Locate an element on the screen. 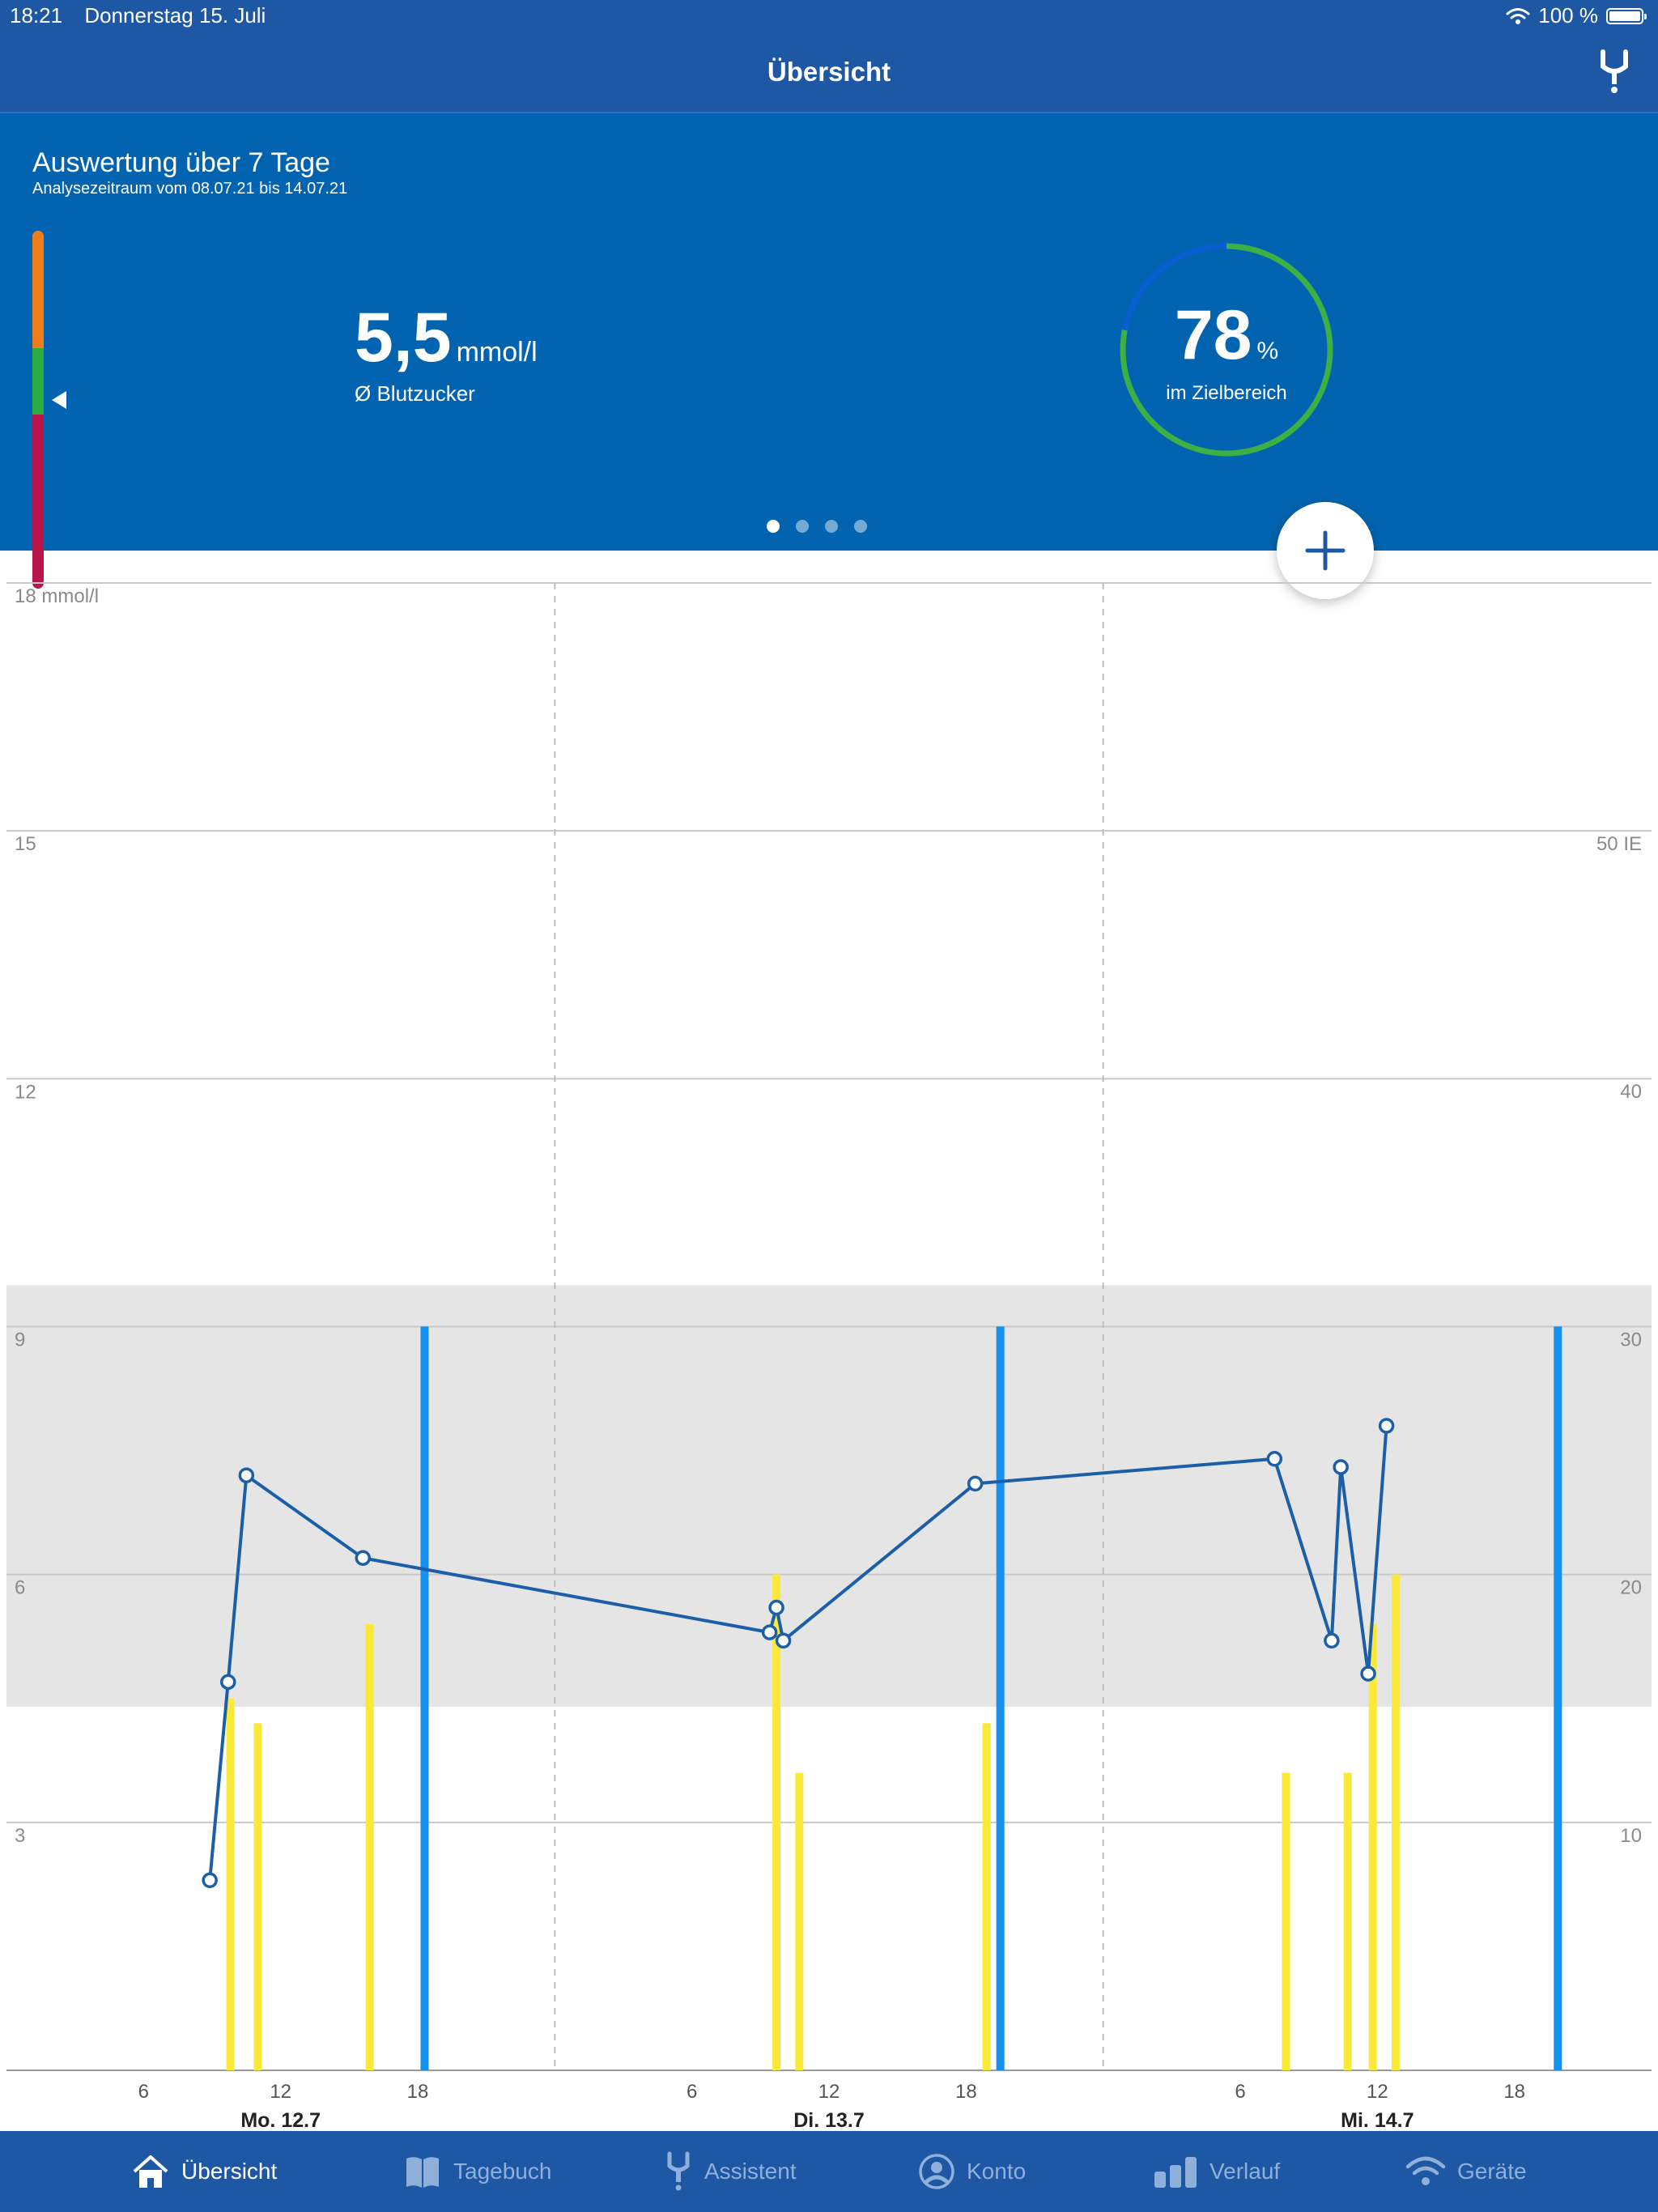 Image resolution: width=1658 pixels, height=2212 pixels. target-range: 78% im Zielbereich is located at coordinates (1226, 351).